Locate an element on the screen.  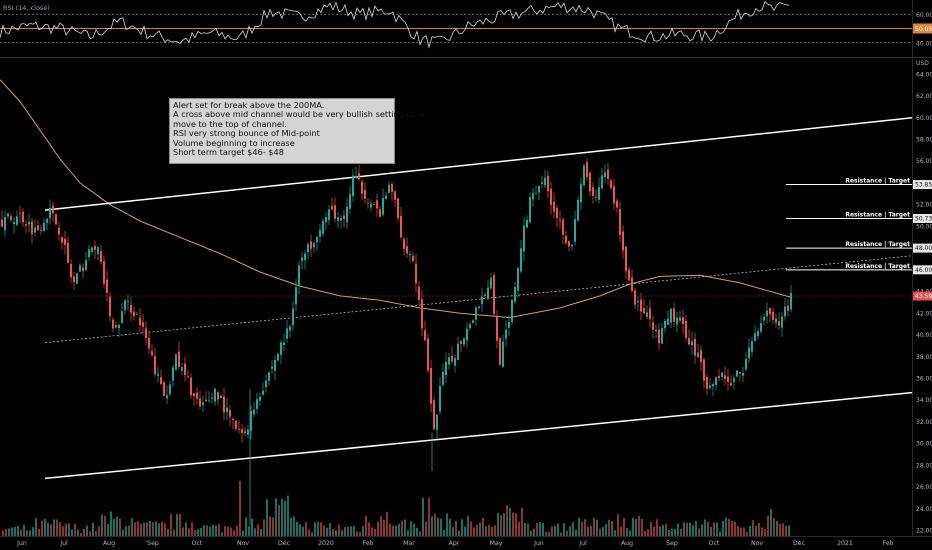
price-tag-label: 50.73 is located at coordinates (923, 218).